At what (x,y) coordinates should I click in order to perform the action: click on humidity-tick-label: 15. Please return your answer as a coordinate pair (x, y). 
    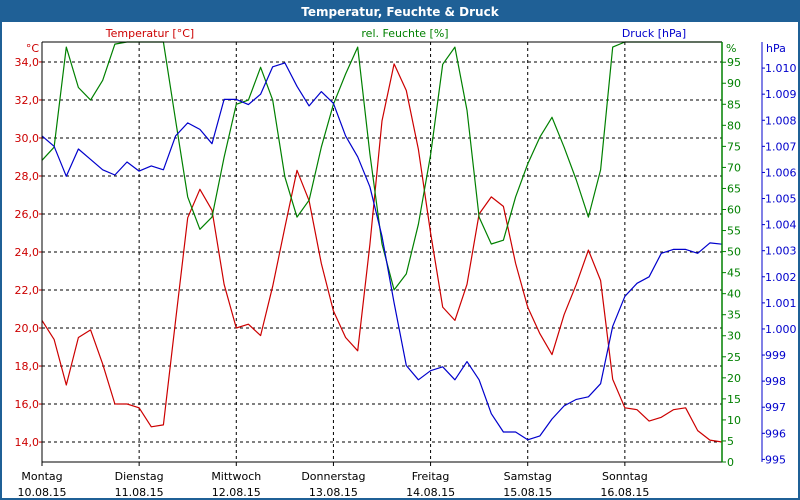
    Looking at the image, I should click on (734, 399).